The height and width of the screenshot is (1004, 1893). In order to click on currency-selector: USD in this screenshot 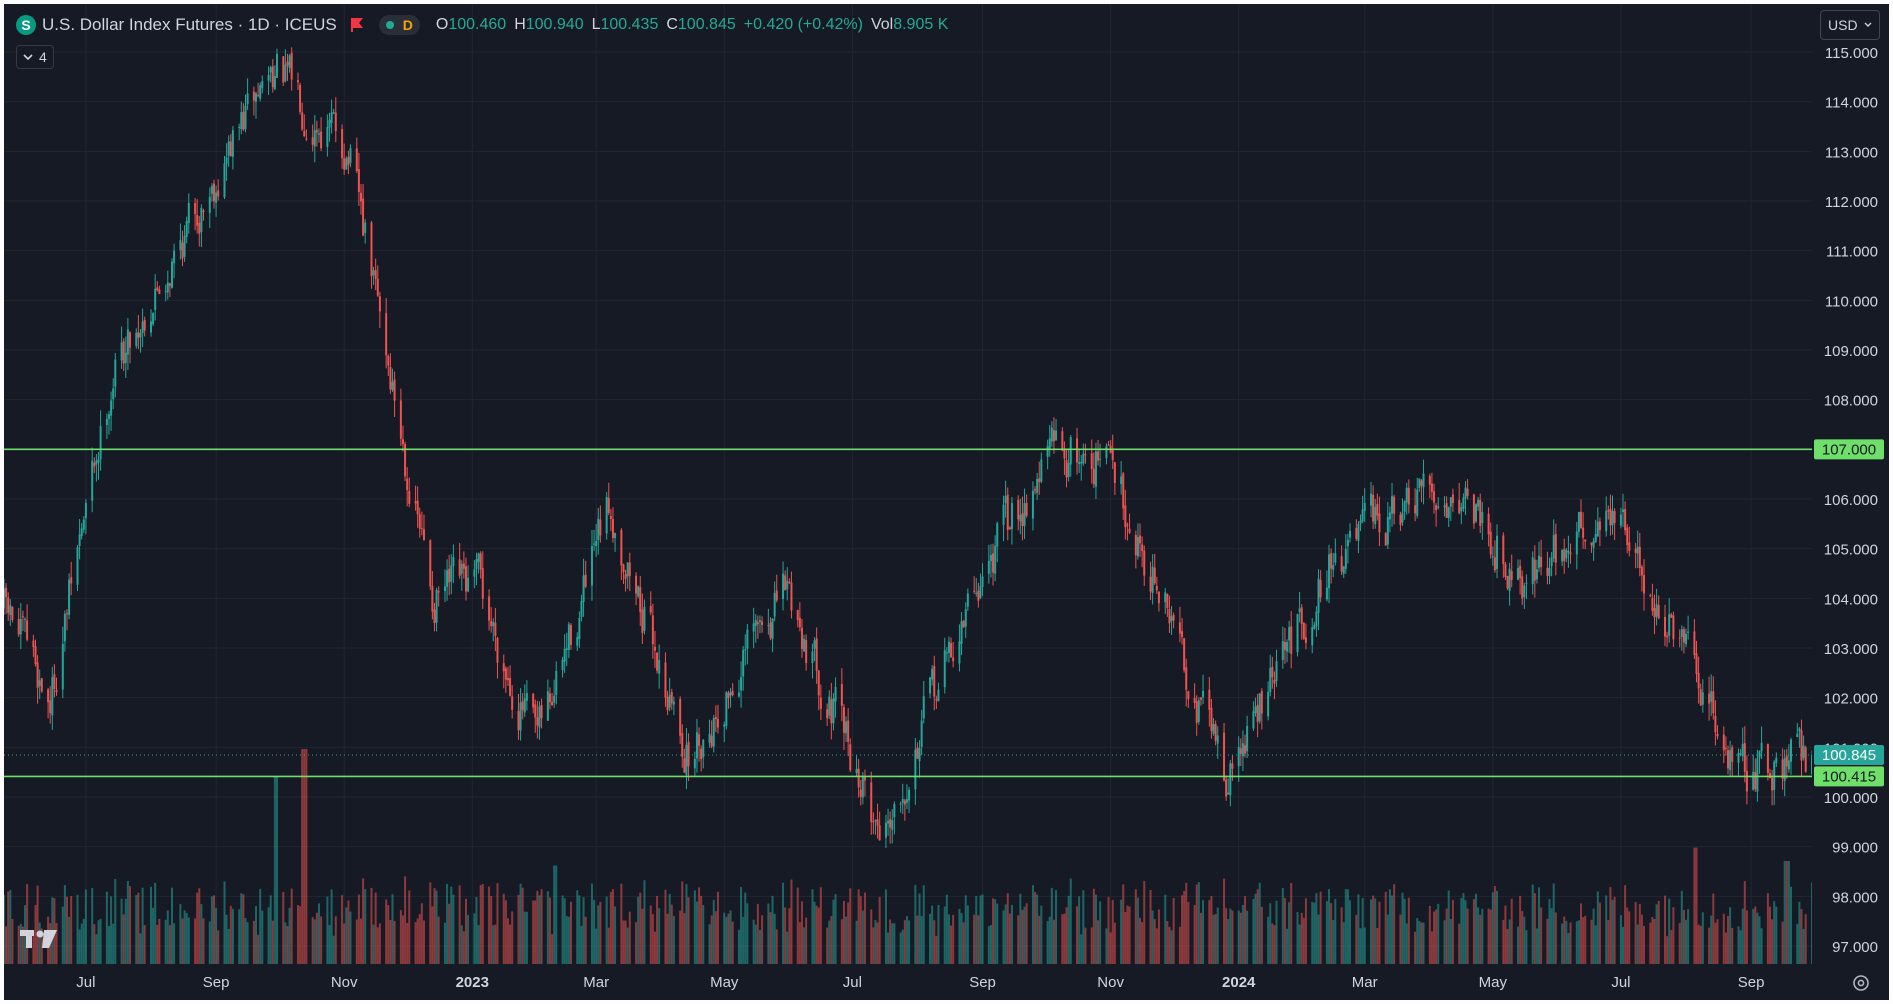, I will do `click(1850, 25)`.